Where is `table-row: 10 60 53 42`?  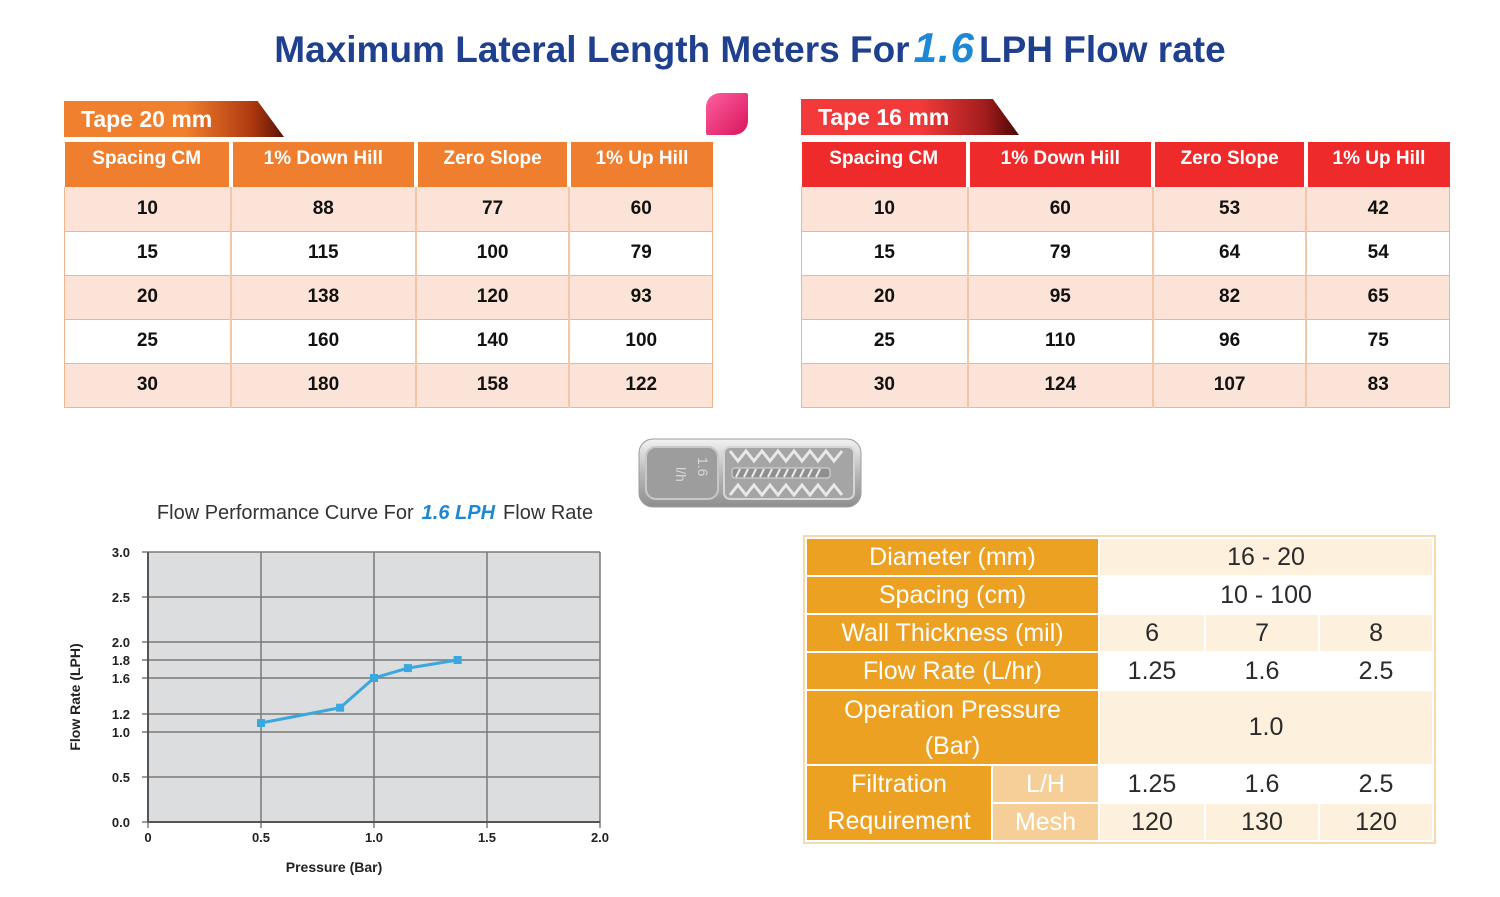 table-row: 10 60 53 42 is located at coordinates (1125, 209).